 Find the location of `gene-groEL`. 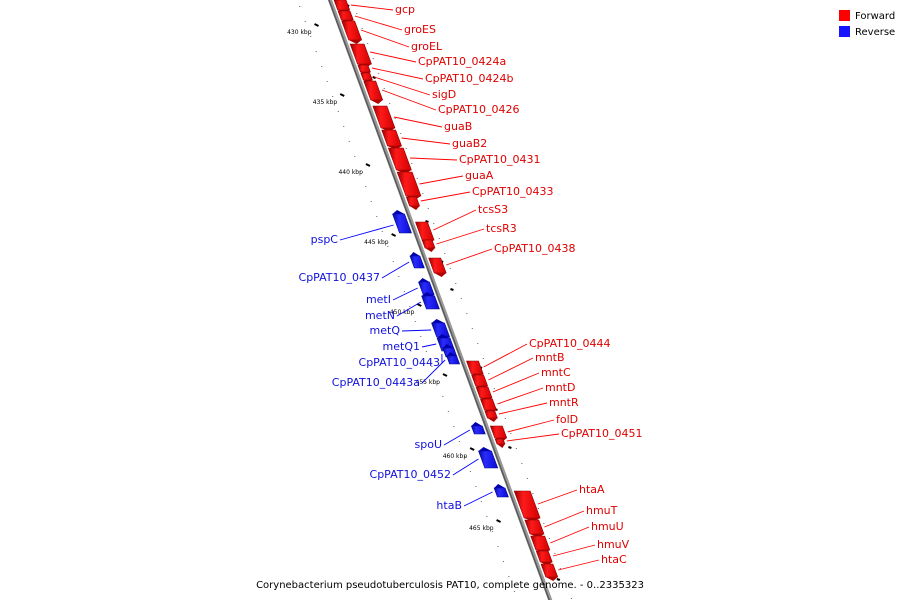

gene-groEL is located at coordinates (352, 32).